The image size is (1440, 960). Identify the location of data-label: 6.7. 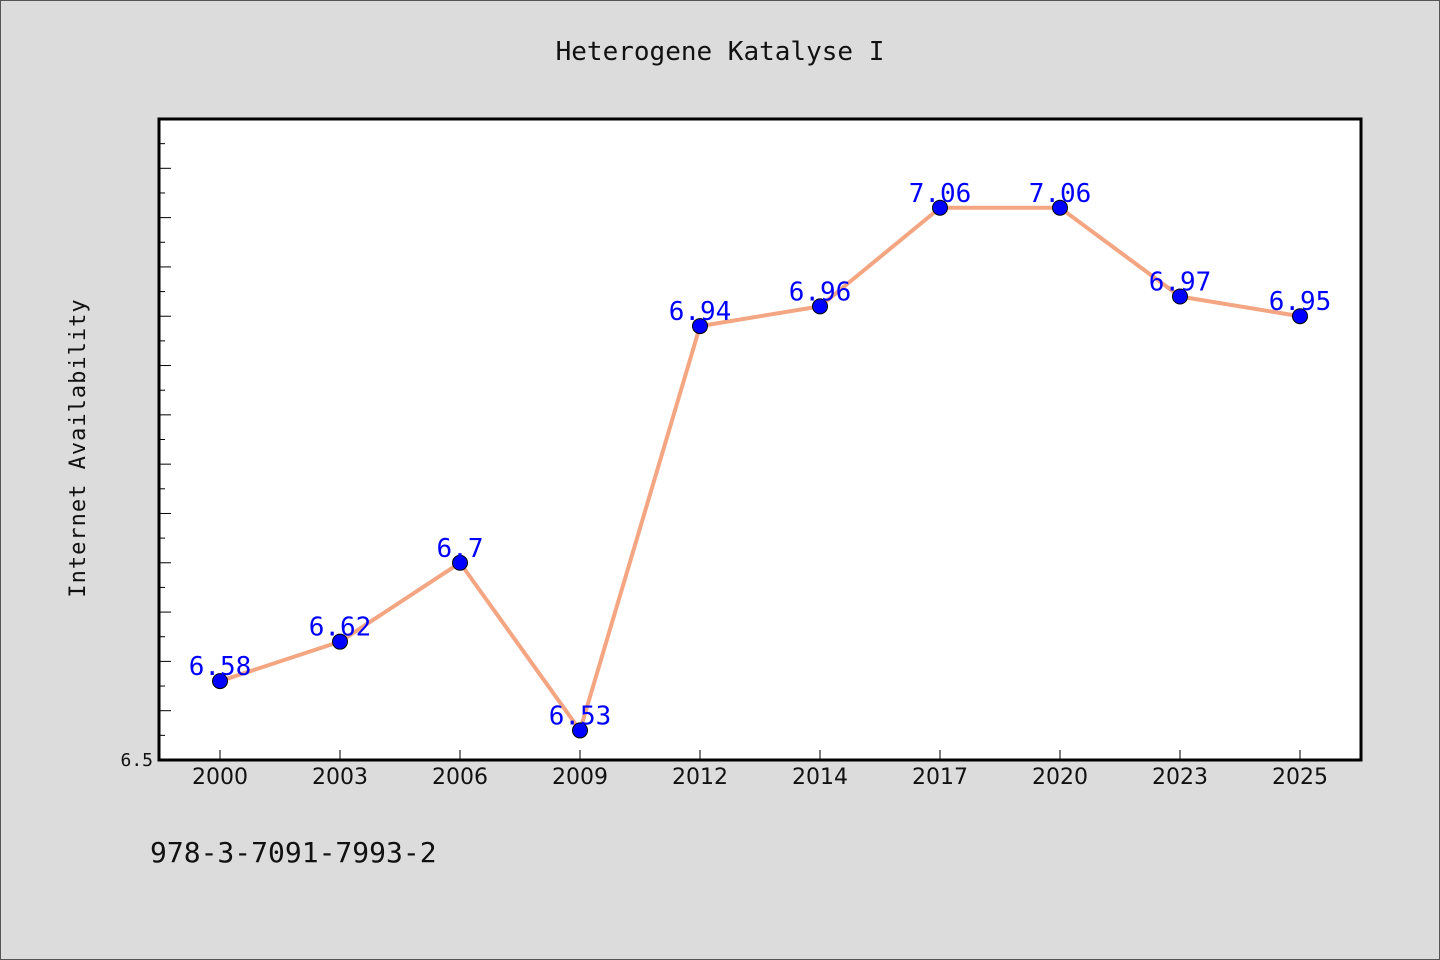
(460, 549).